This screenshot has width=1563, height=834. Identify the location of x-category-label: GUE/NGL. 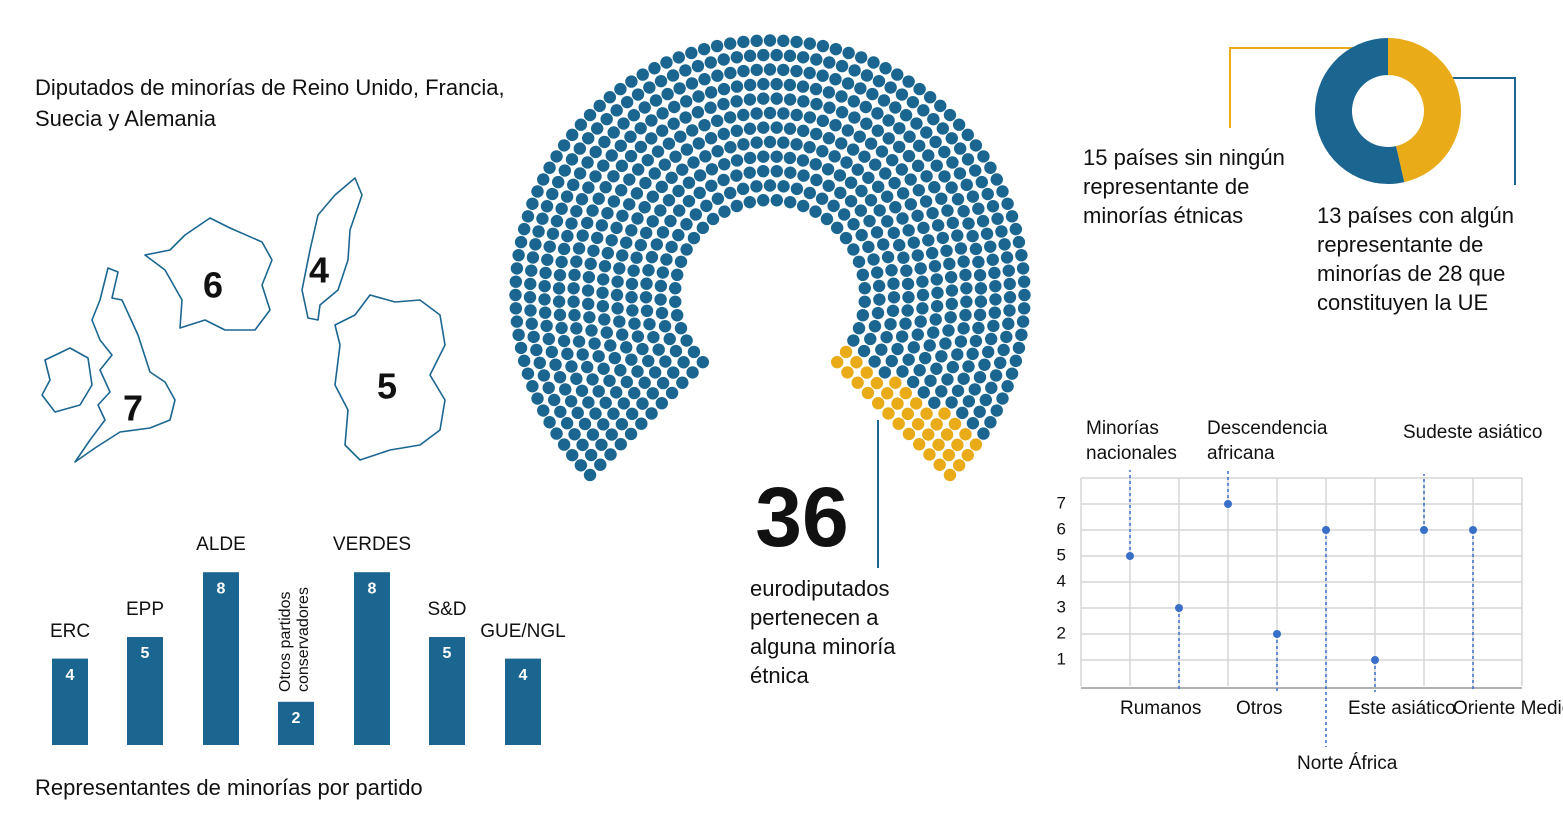
(523, 631).